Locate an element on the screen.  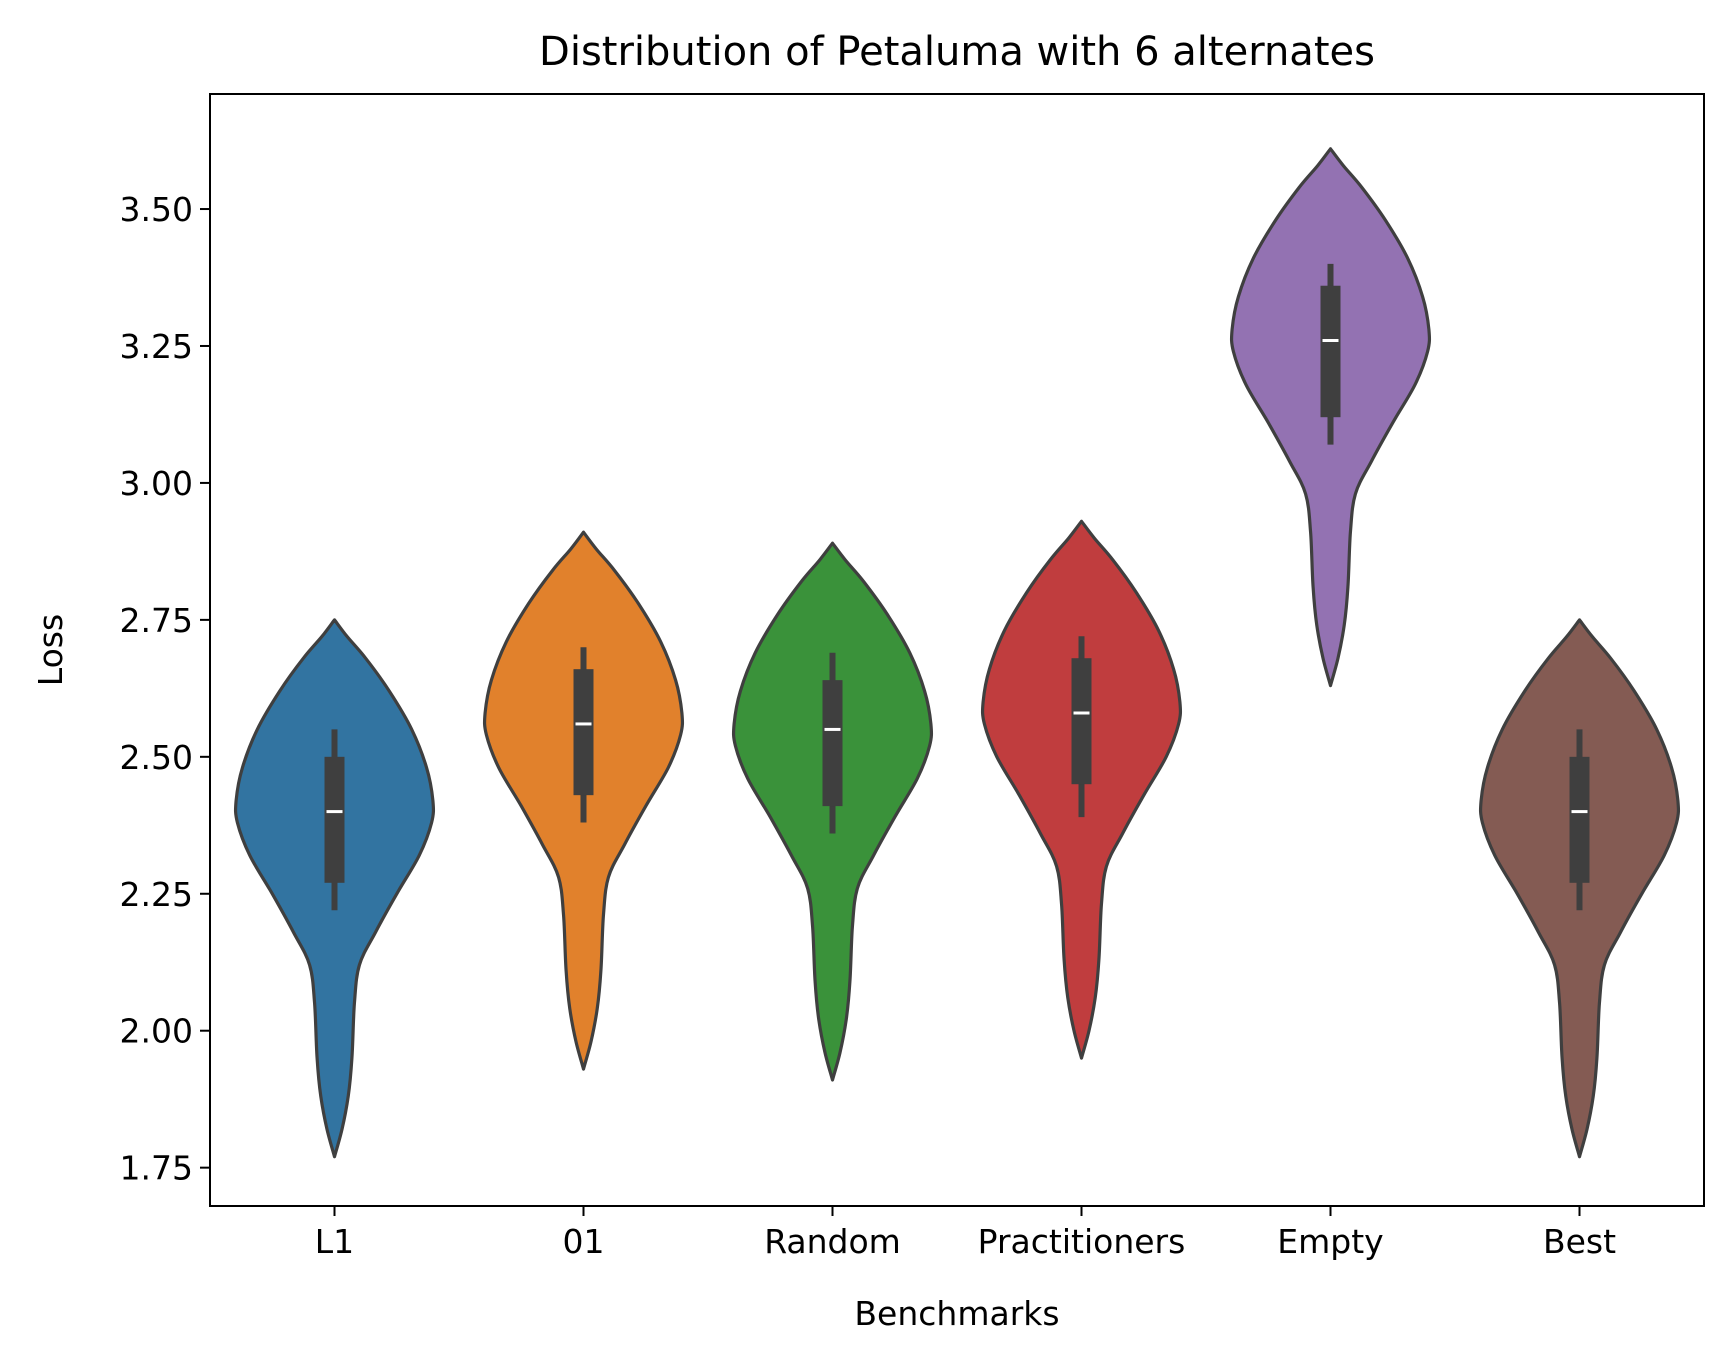
y-tick-label: 2.50 is located at coordinates (156, 757).